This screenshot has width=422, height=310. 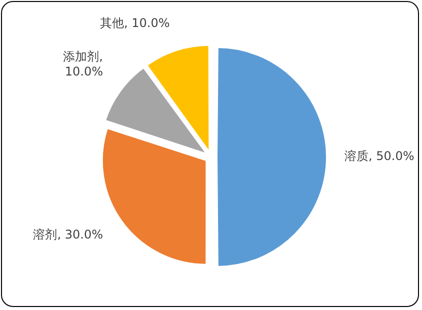 I want to click on slice-label: 其他, 10.0%, so click(x=135, y=23).